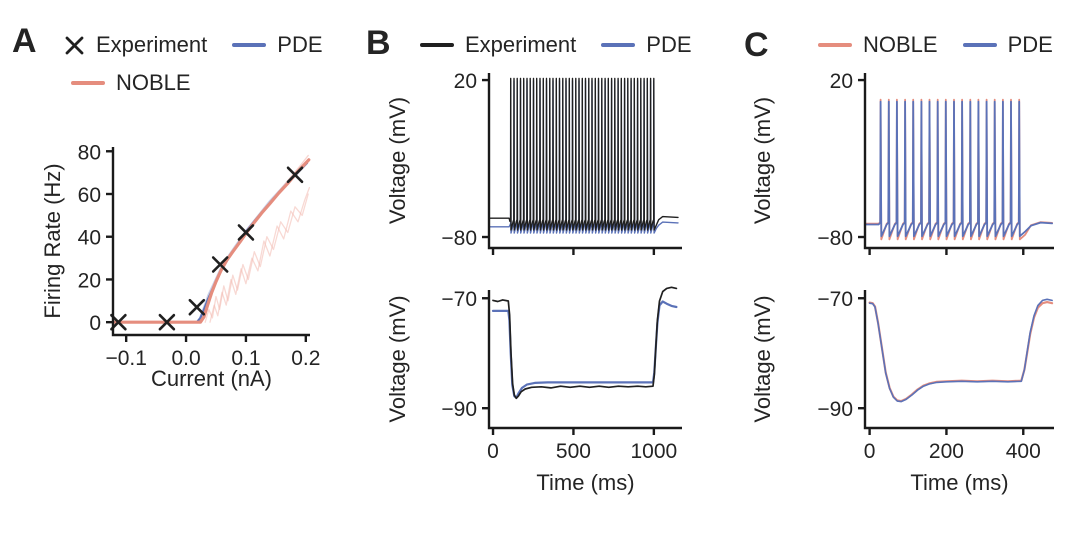  Describe the element at coordinates (533, 162) in the screenshot. I see `b-spiking-voltage-chart: 20 −80 Voltage (mV)` at that location.